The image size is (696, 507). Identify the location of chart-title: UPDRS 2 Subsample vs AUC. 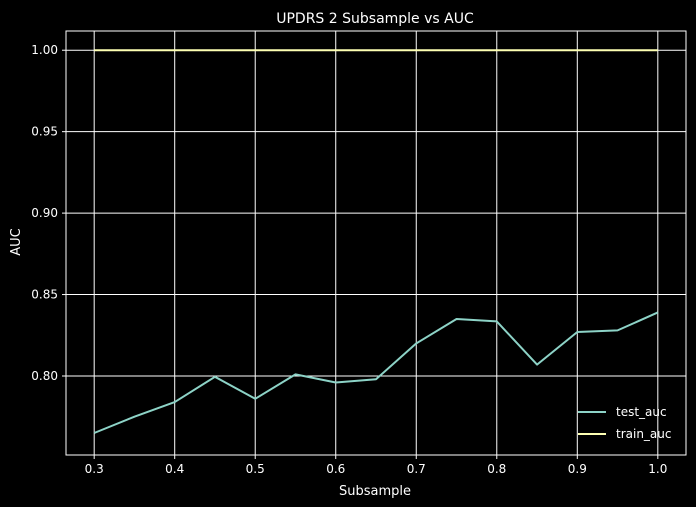
(375, 19).